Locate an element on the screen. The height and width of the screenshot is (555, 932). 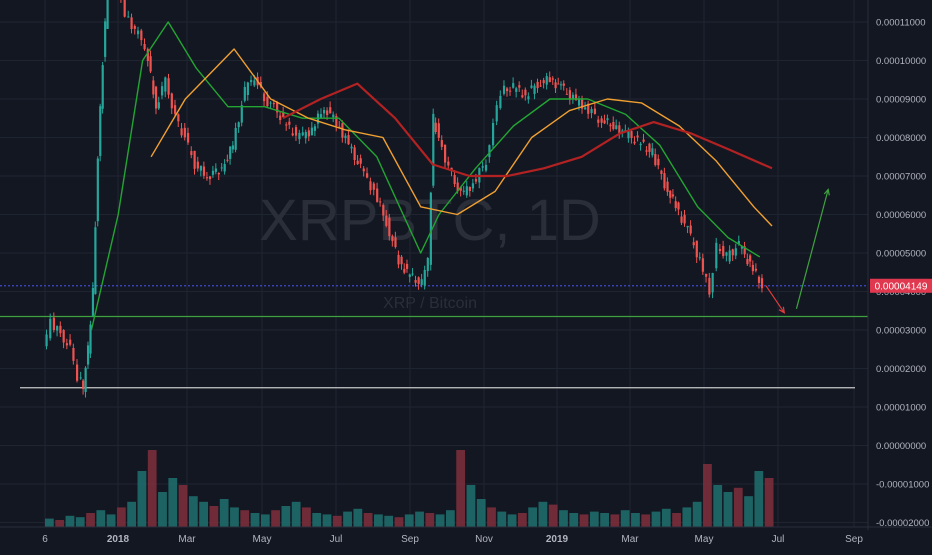
time-tick-label: 6 is located at coordinates (45, 539).